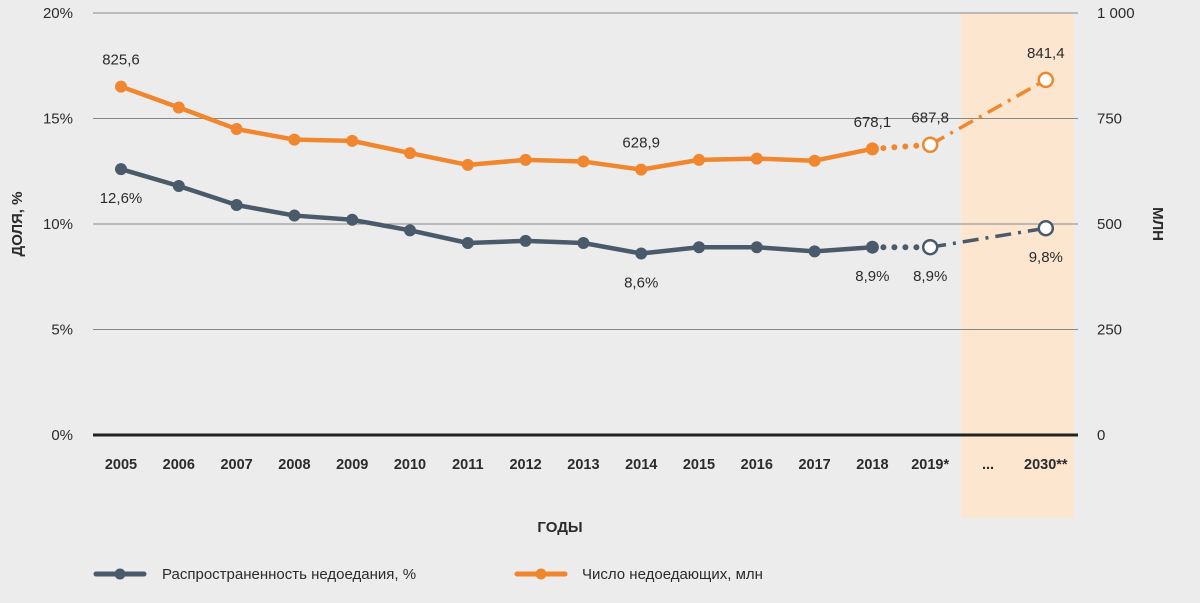 The width and height of the screenshot is (1200, 603). What do you see at coordinates (467, 465) in the screenshot?
I see `x-tick-label: 2011` at bounding box center [467, 465].